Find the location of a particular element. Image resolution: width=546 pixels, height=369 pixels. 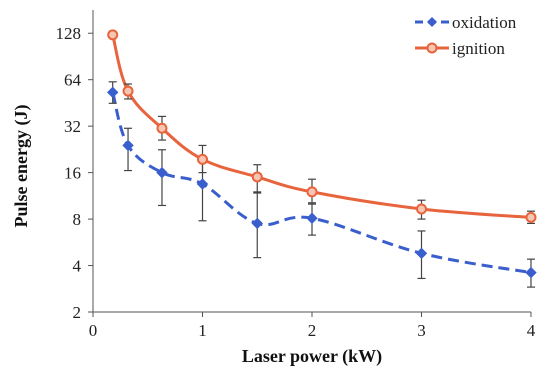

y-tick-label: 8 is located at coordinates (77, 219).